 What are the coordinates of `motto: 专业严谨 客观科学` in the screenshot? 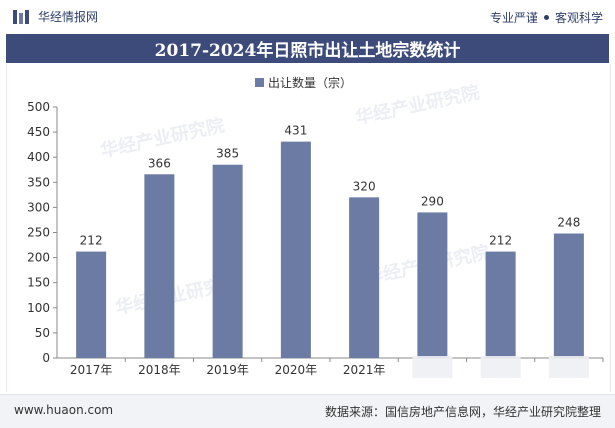 It's located at (546, 17).